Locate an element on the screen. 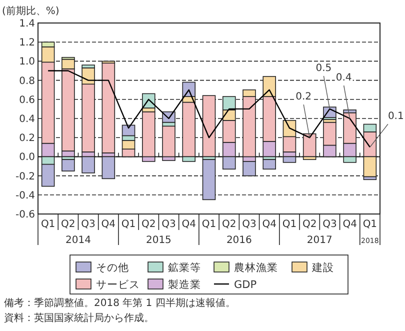  text: 資料：英国国家統計局から作成。 is located at coordinates (79, 318).